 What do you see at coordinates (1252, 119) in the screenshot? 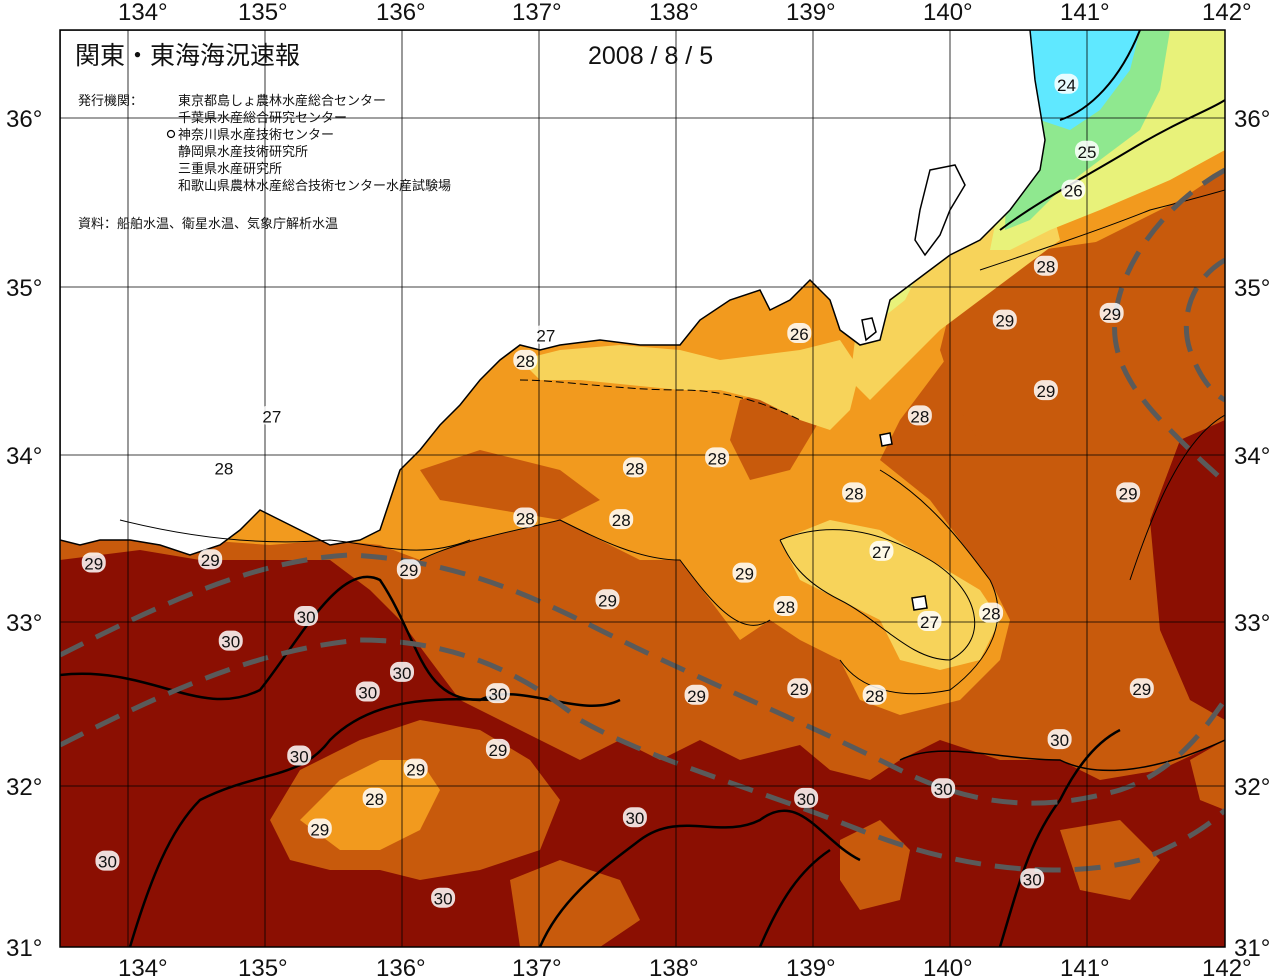
I see `lat-label: 36°` at bounding box center [1252, 119].